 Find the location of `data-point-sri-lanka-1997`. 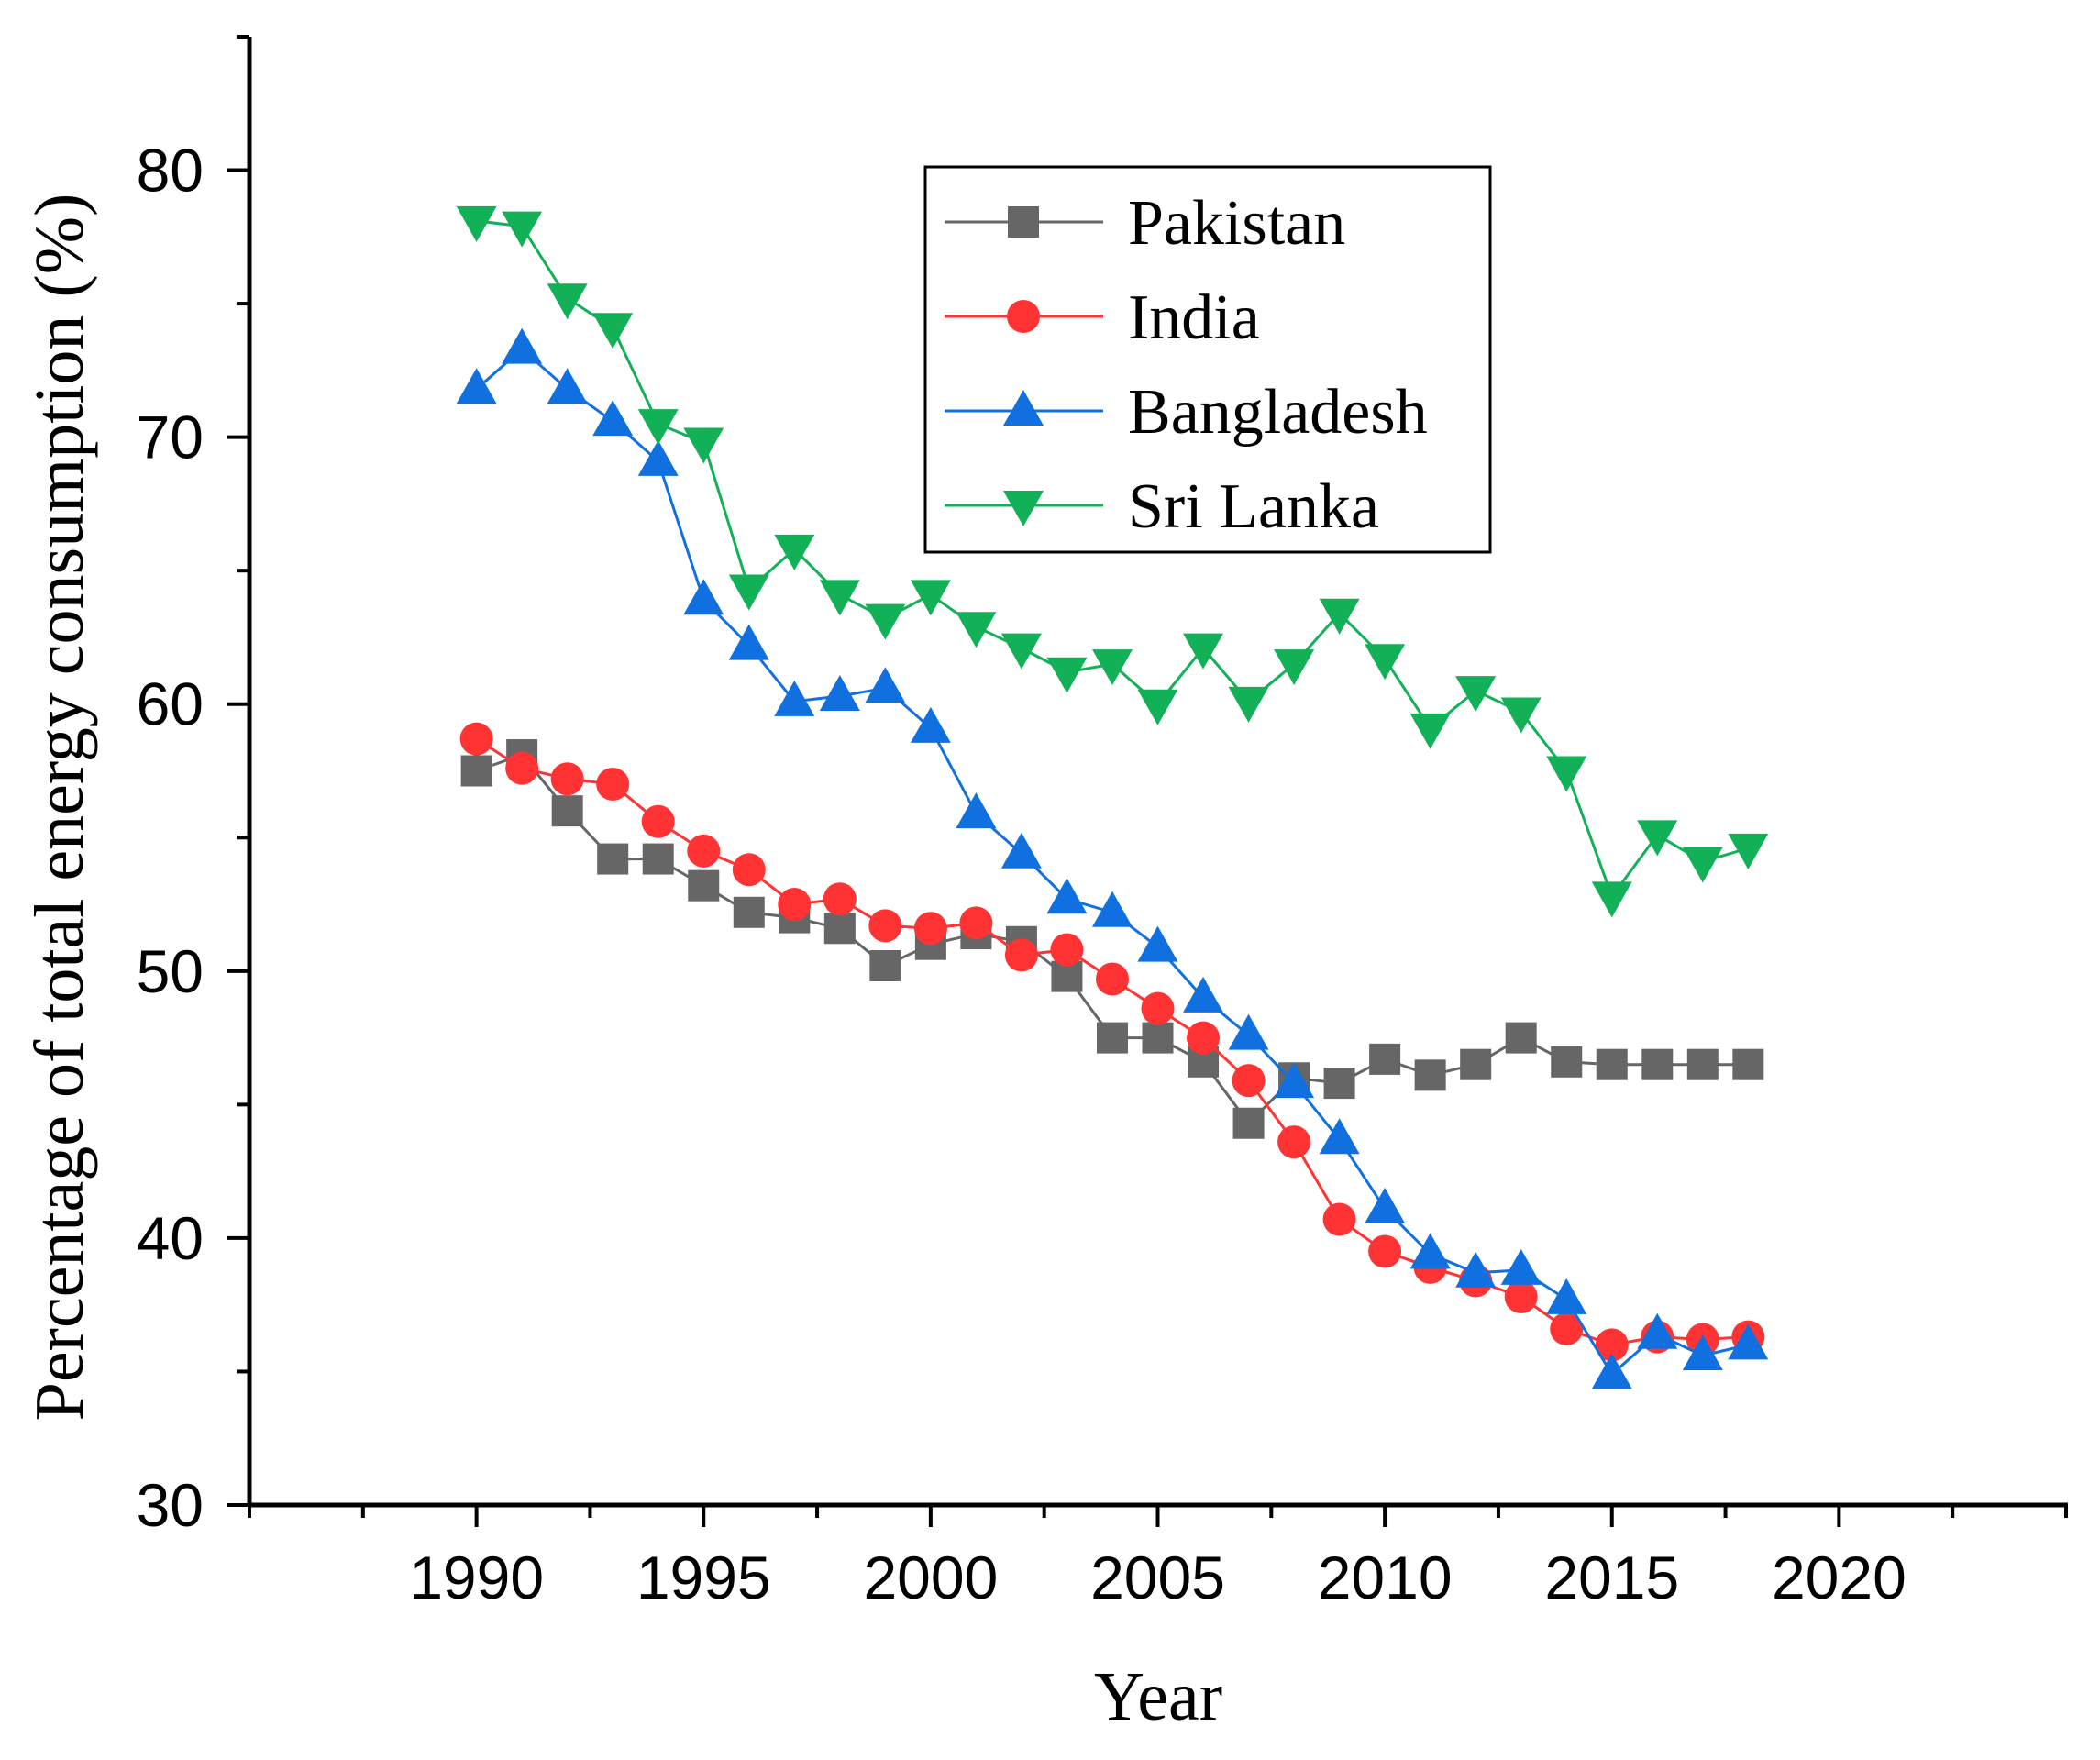

data-point-sri-lanka-1997 is located at coordinates (794, 552).